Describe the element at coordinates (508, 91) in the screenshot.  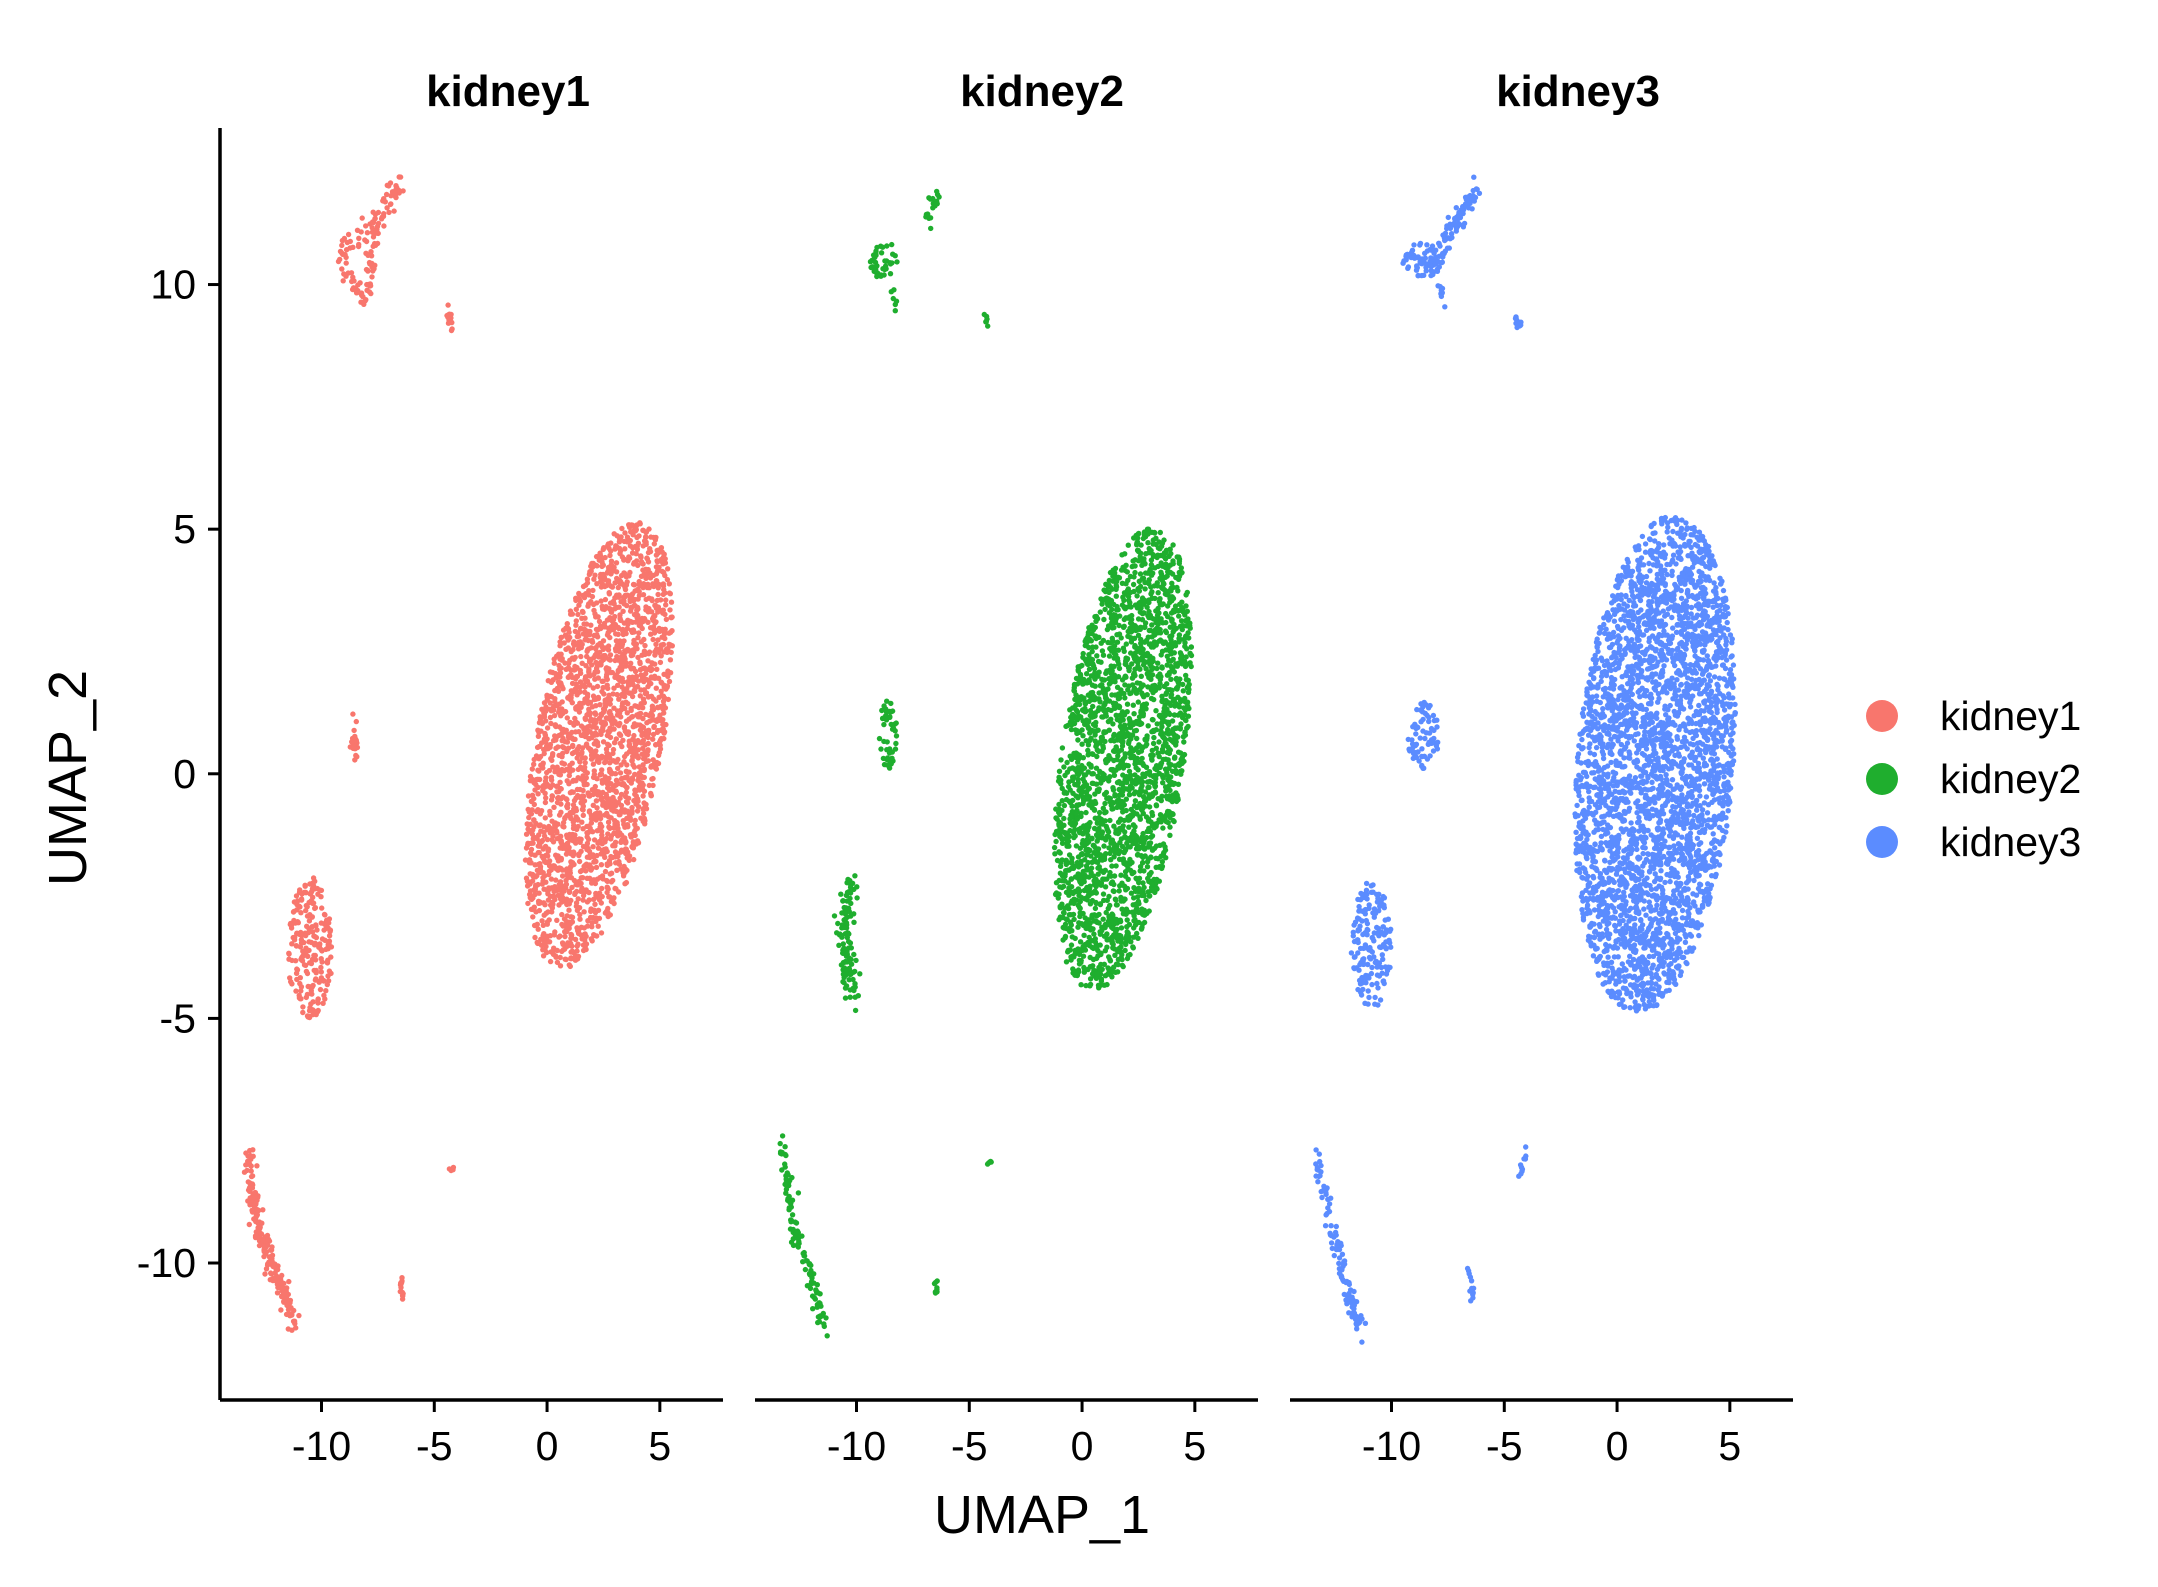
I see `facet-title-kidney1: kidney1` at that location.